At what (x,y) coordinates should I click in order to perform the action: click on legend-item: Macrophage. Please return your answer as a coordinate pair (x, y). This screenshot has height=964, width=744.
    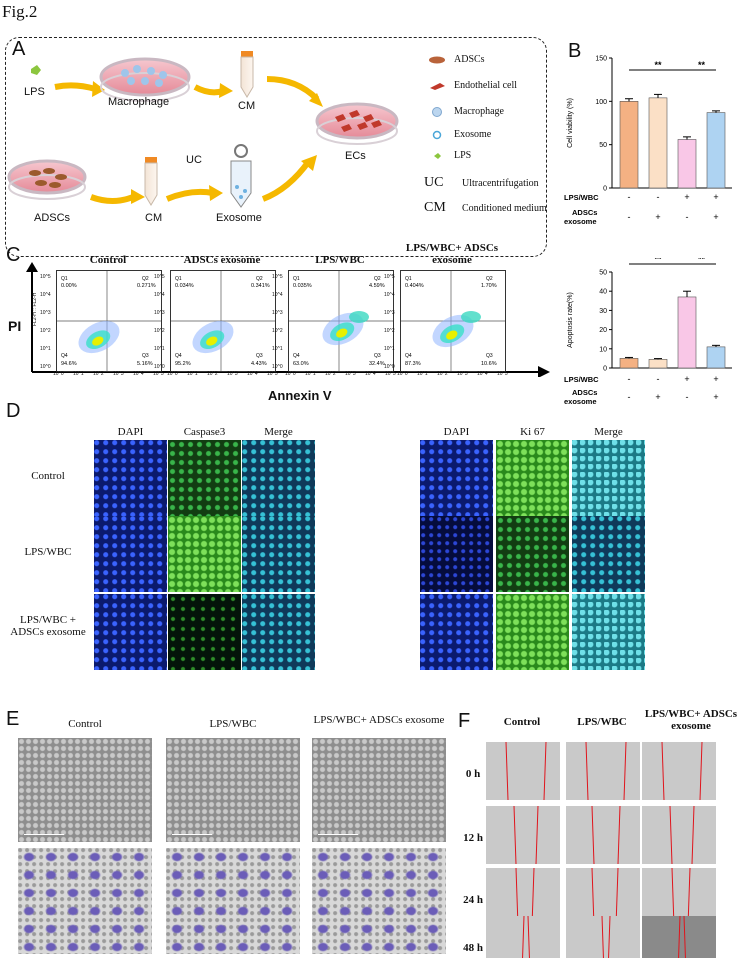
    Looking at the image, I should click on (465, 111).